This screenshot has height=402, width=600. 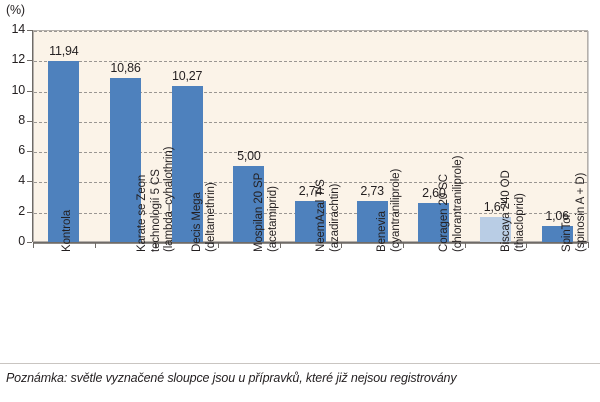 I want to click on bar-value-label: 10,27, so click(x=187, y=76).